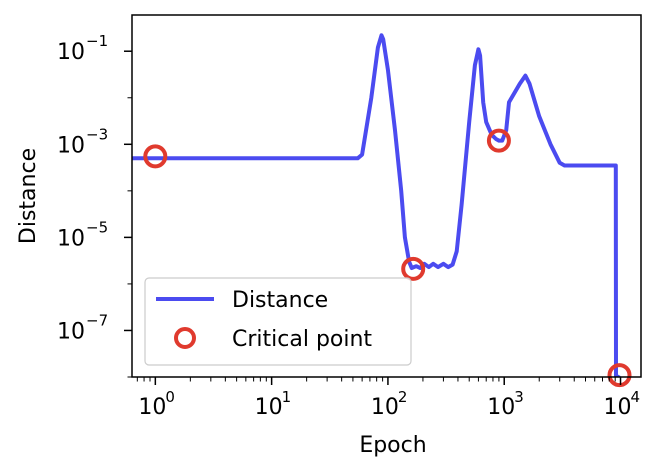  What do you see at coordinates (97, 227) in the screenshot?
I see `y-tick-label-exponent: −5` at bounding box center [97, 227].